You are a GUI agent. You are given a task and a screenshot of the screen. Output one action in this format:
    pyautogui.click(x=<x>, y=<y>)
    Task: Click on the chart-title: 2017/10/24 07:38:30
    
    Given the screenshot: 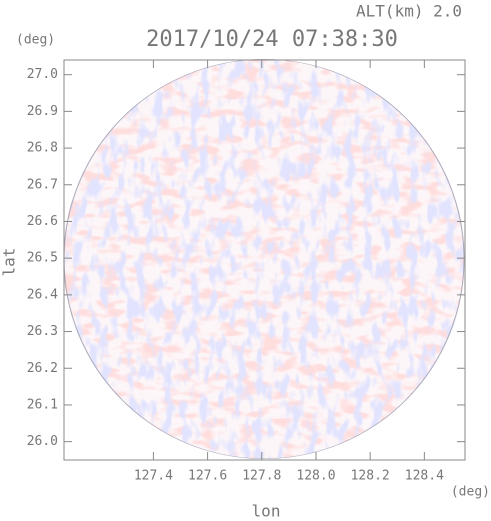 What is the action you would take?
    pyautogui.click(x=272, y=39)
    